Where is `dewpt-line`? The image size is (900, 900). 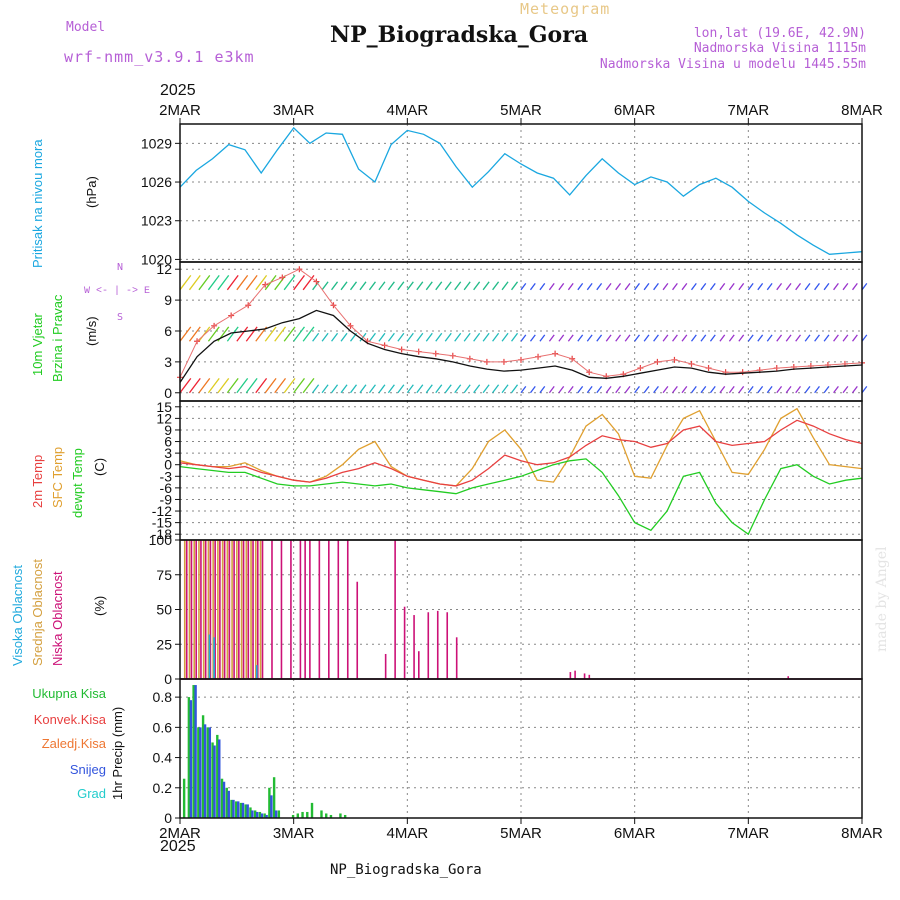 dewpt-line is located at coordinates (521, 497).